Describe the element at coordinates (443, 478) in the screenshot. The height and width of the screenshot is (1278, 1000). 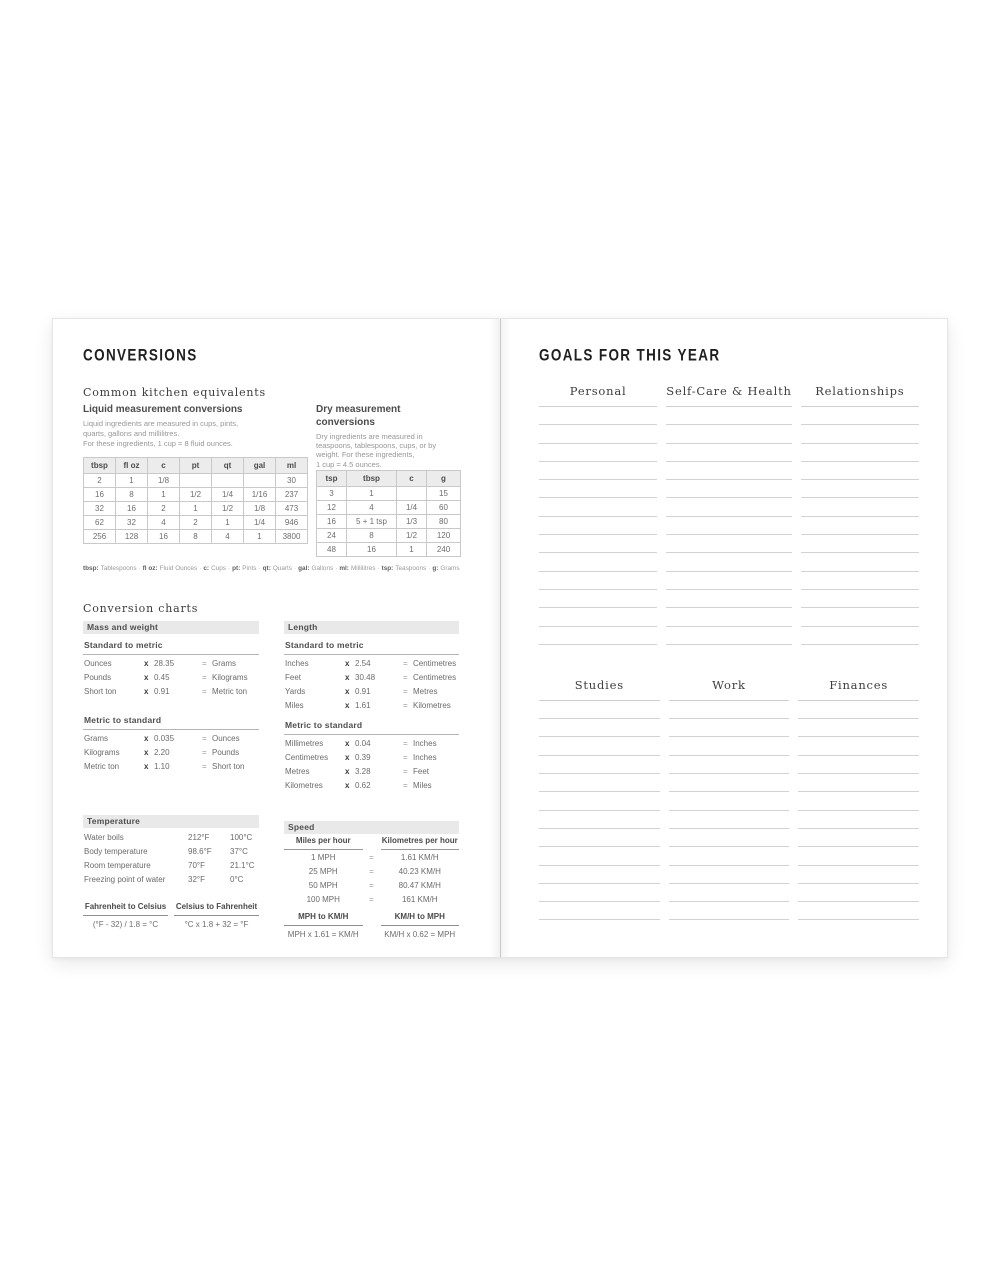
I see `table-header-cell: g` at that location.